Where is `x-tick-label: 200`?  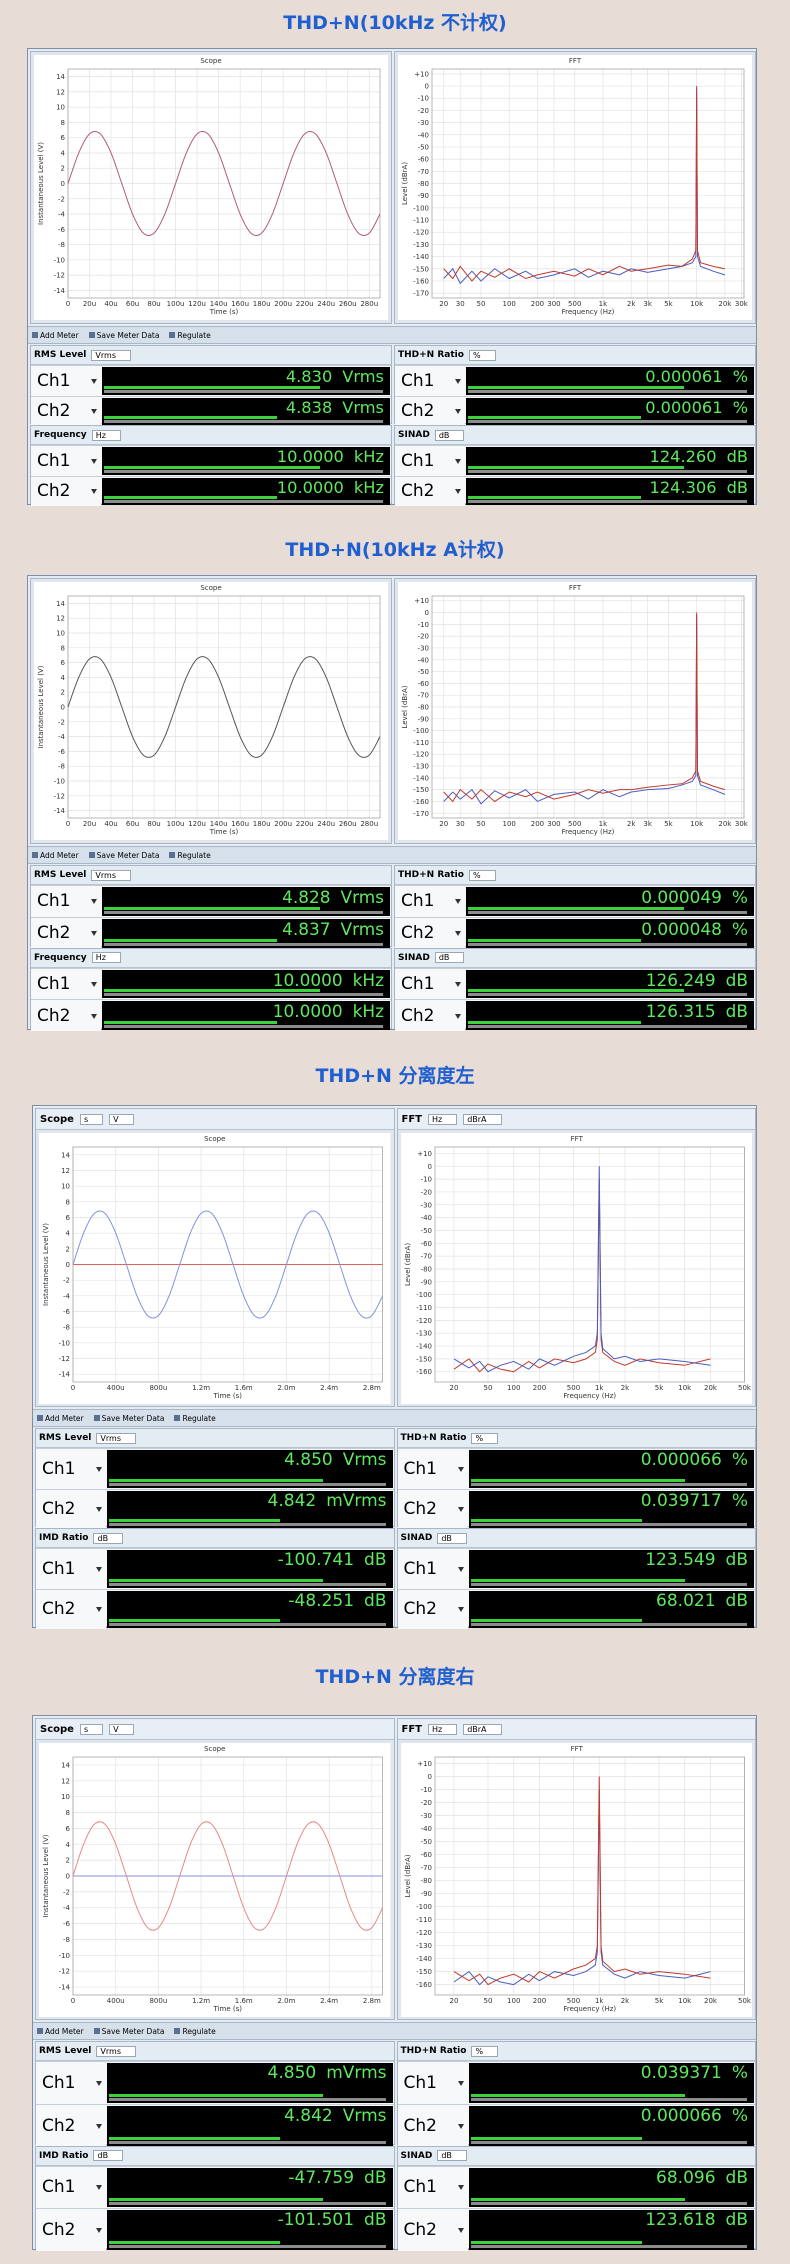 x-tick-label: 200 is located at coordinates (537, 824).